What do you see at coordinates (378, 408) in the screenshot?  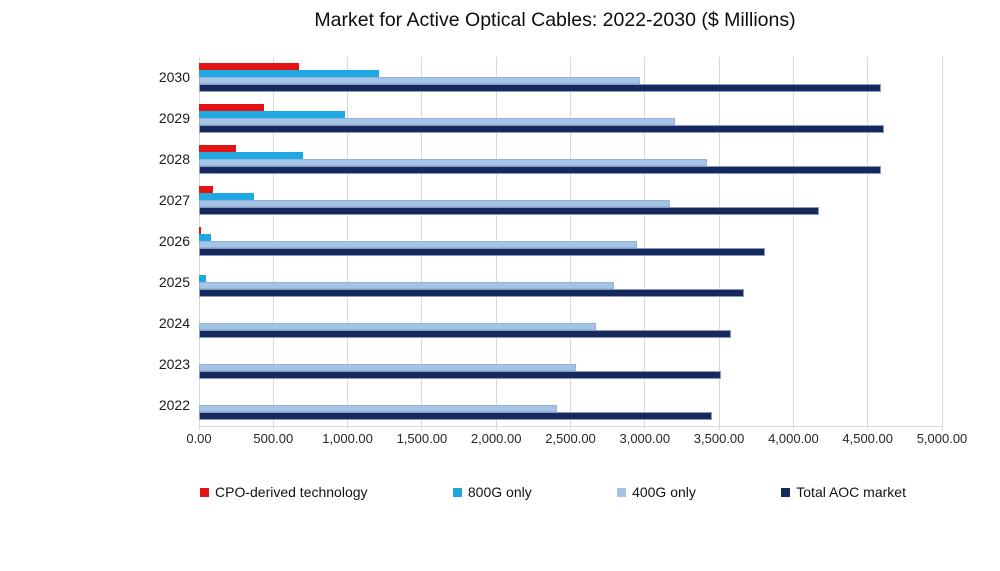 I see `bar-2022-400g-only` at bounding box center [378, 408].